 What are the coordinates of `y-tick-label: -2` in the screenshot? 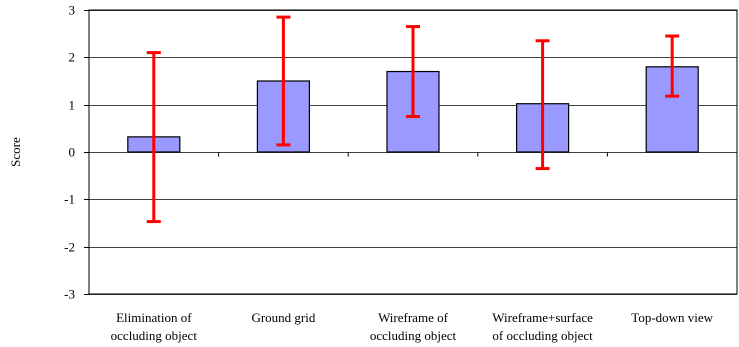 It's located at (69, 247).